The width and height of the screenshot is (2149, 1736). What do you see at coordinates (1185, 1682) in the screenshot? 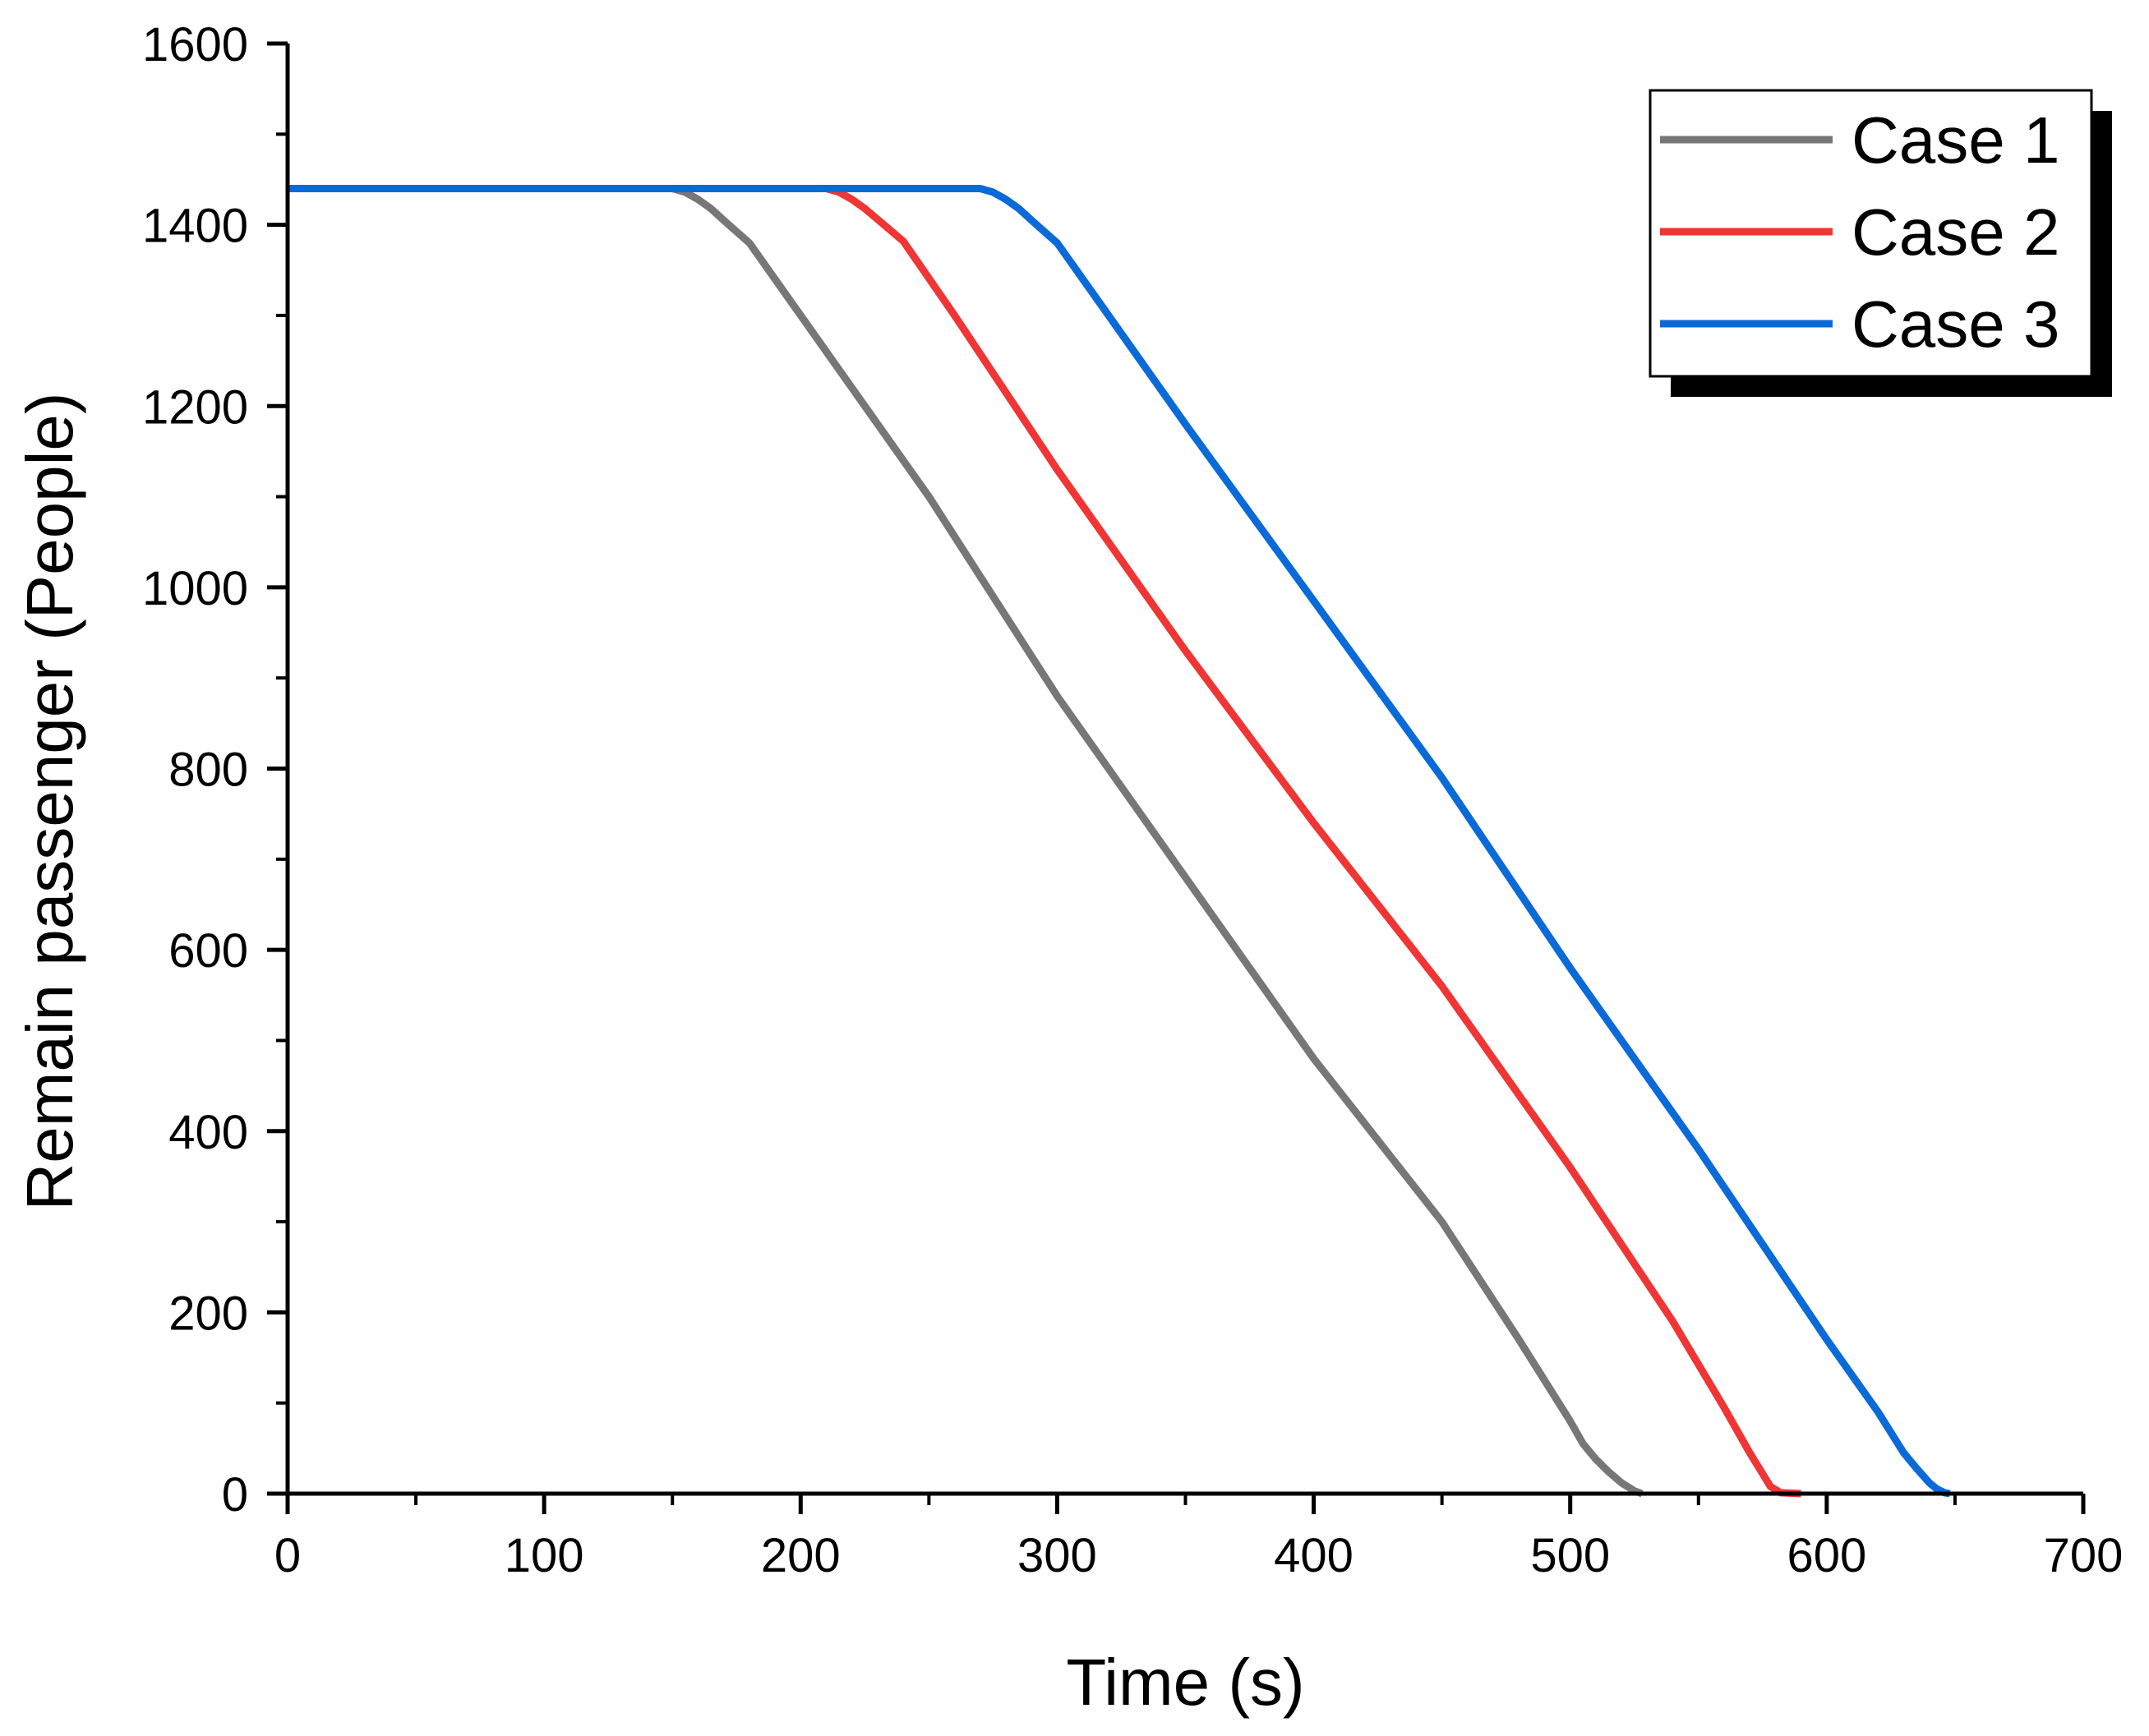
I see `x-axis-title: Time (s)` at bounding box center [1185, 1682].